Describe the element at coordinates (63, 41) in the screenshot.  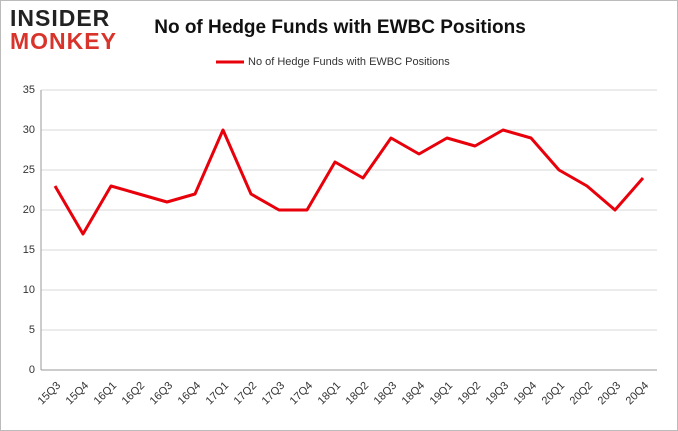
I see `logo-bottom: MONKEY` at that location.